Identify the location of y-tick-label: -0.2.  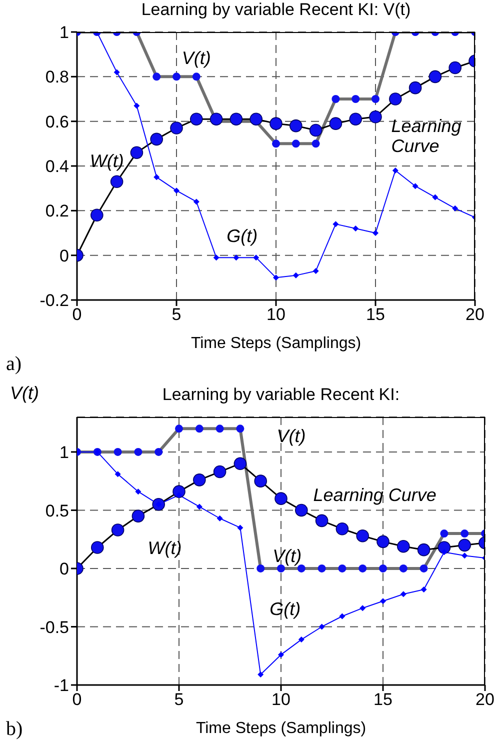
(54, 300).